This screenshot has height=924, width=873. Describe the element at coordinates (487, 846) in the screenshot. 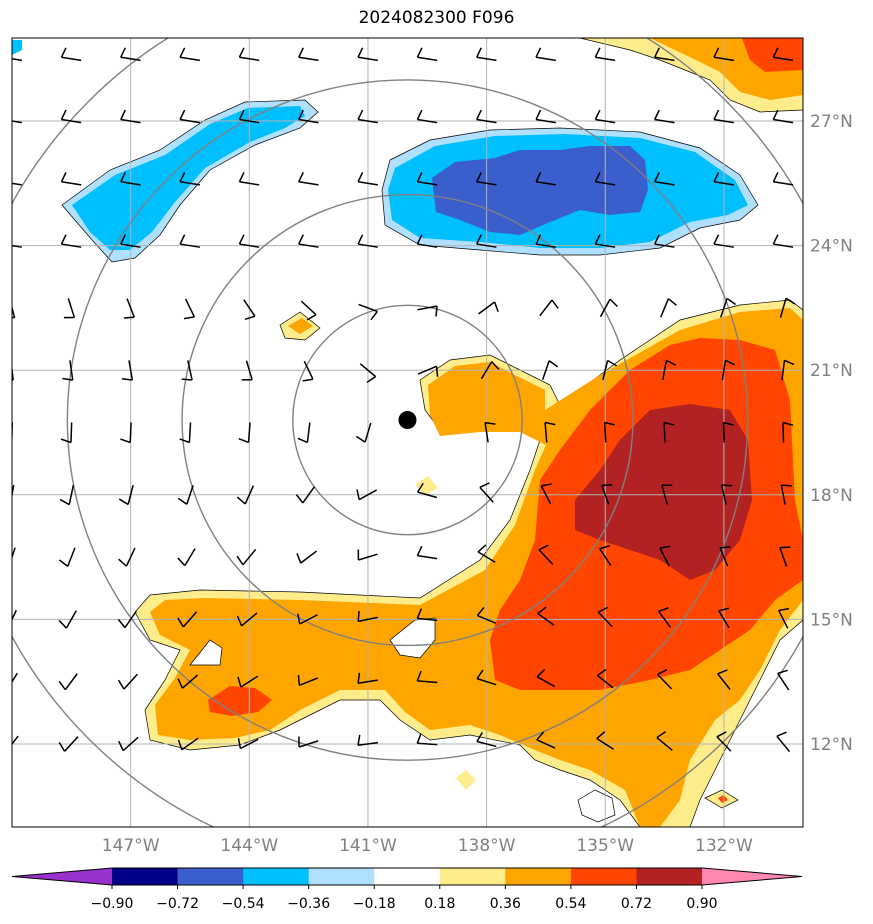

I see `lon-tick-label: 138°W` at that location.